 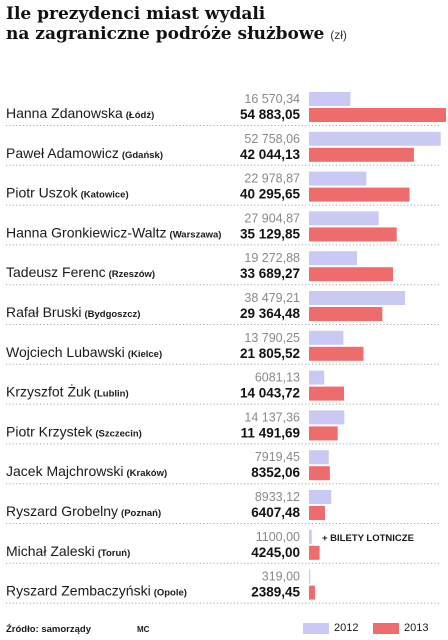 What do you see at coordinates (64, 113) in the screenshot?
I see `person-name-text: Hanna Zdanowska` at bounding box center [64, 113].